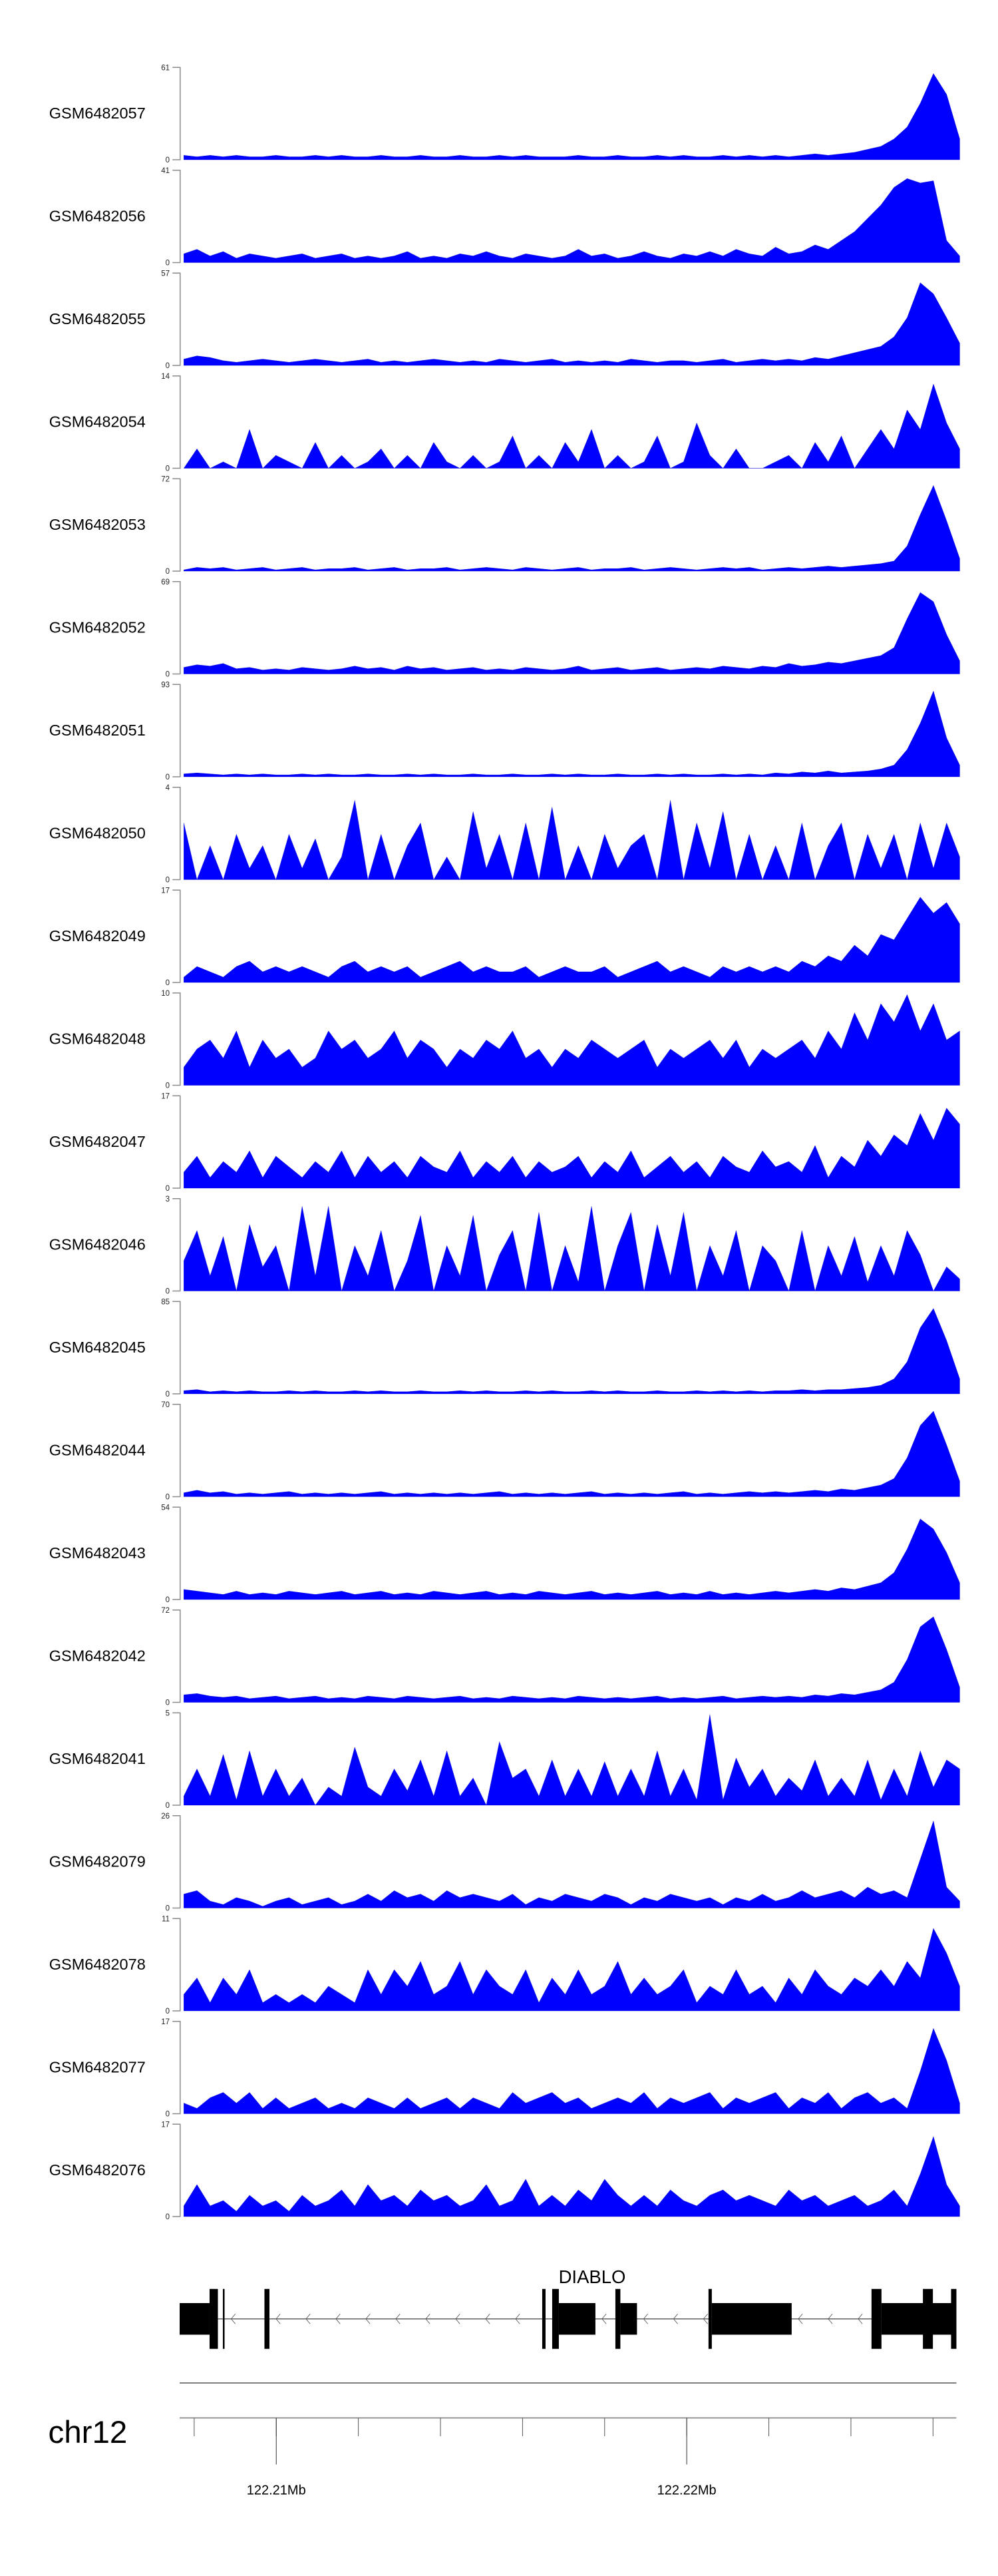 The height and width of the screenshot is (2576, 998). What do you see at coordinates (504, 217) in the screenshot?
I see `coverage-track: GSM6482056 41 0` at bounding box center [504, 217].